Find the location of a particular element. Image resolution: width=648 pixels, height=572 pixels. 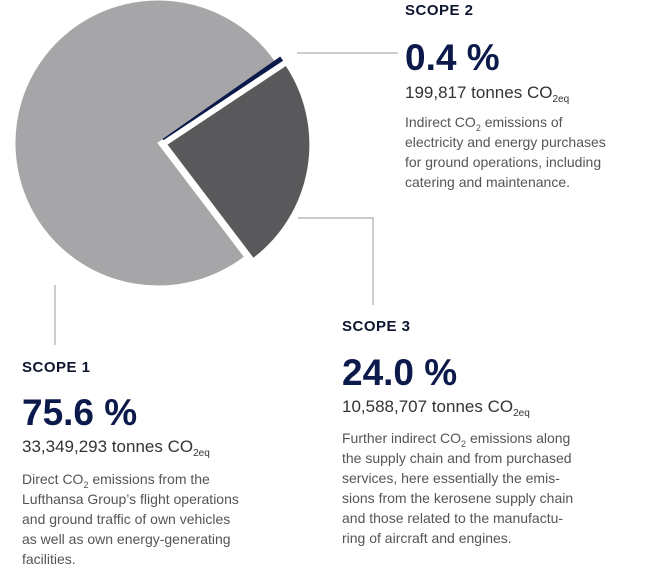

percent-label: 0.4 % is located at coordinates (452, 57).